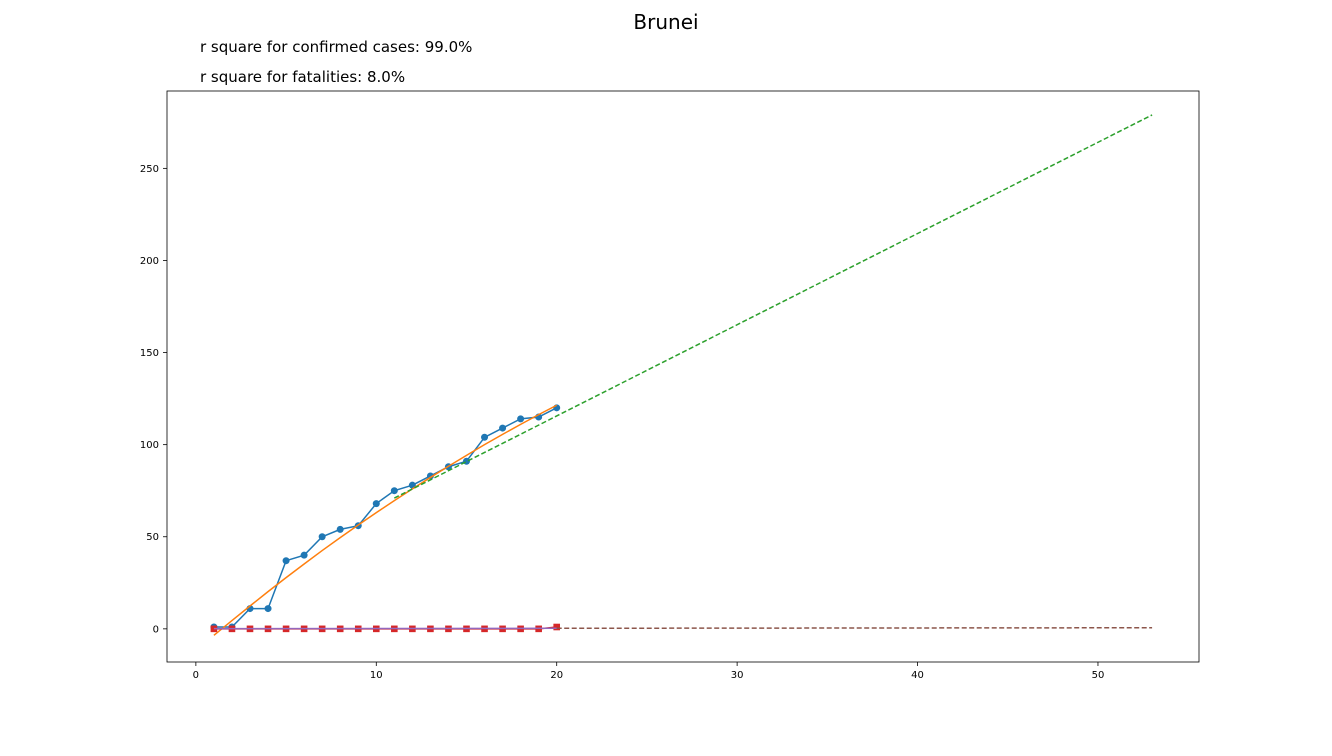  What do you see at coordinates (376, 675) in the screenshot?
I see `x-tick-label: 10` at bounding box center [376, 675].